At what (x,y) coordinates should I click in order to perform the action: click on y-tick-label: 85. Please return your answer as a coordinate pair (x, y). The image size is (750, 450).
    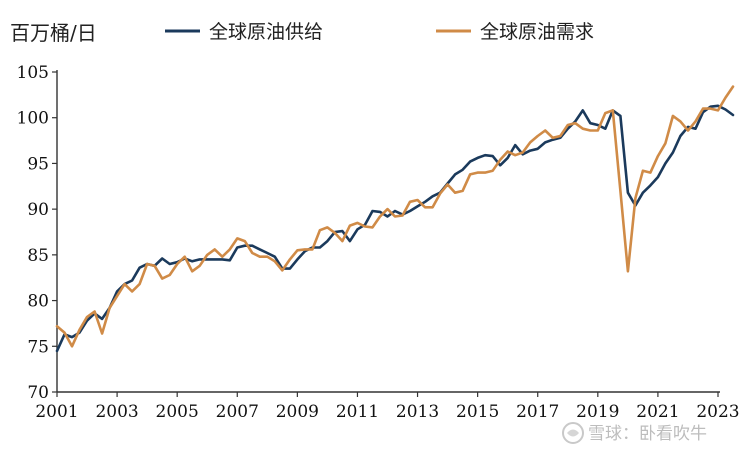
    Looking at the image, I should click on (38, 256).